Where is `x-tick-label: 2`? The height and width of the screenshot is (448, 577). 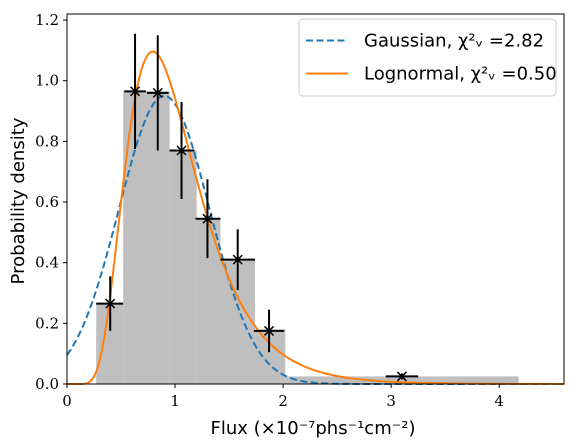 x-tick-label: 2 is located at coordinates (283, 401).